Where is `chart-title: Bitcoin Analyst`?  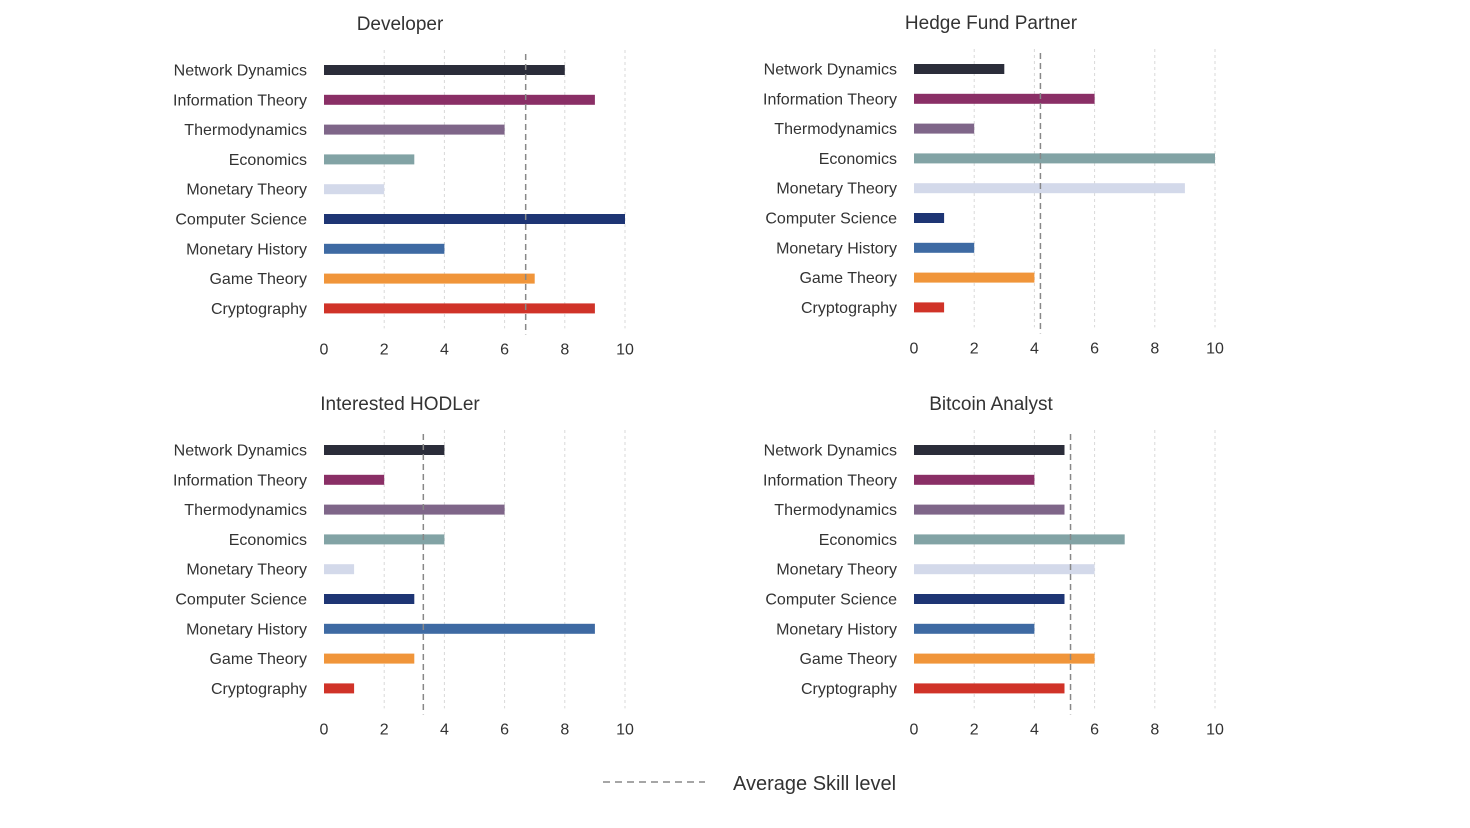 chart-title: Bitcoin Analyst is located at coordinates (991, 404).